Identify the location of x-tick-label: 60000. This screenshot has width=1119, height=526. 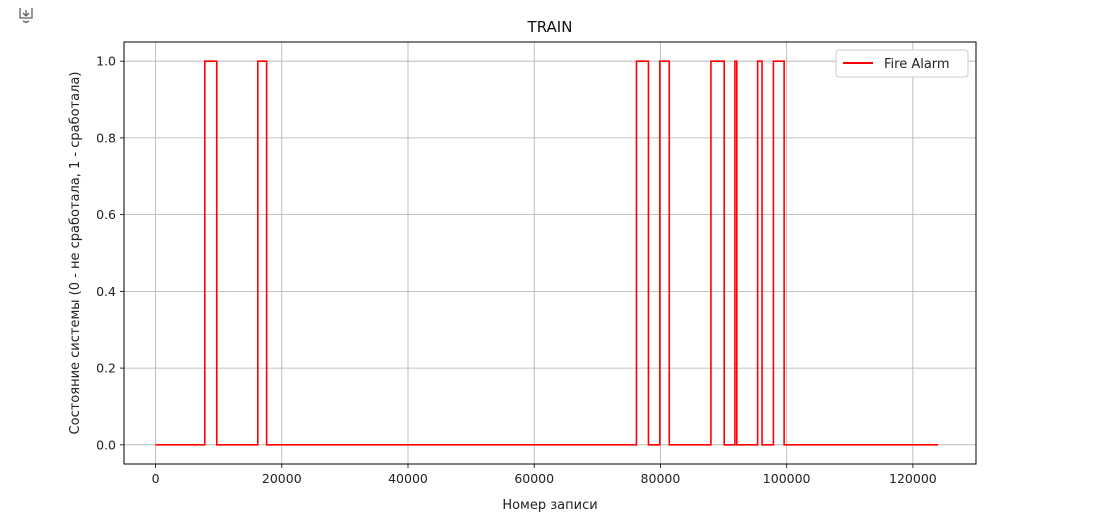
(534, 478).